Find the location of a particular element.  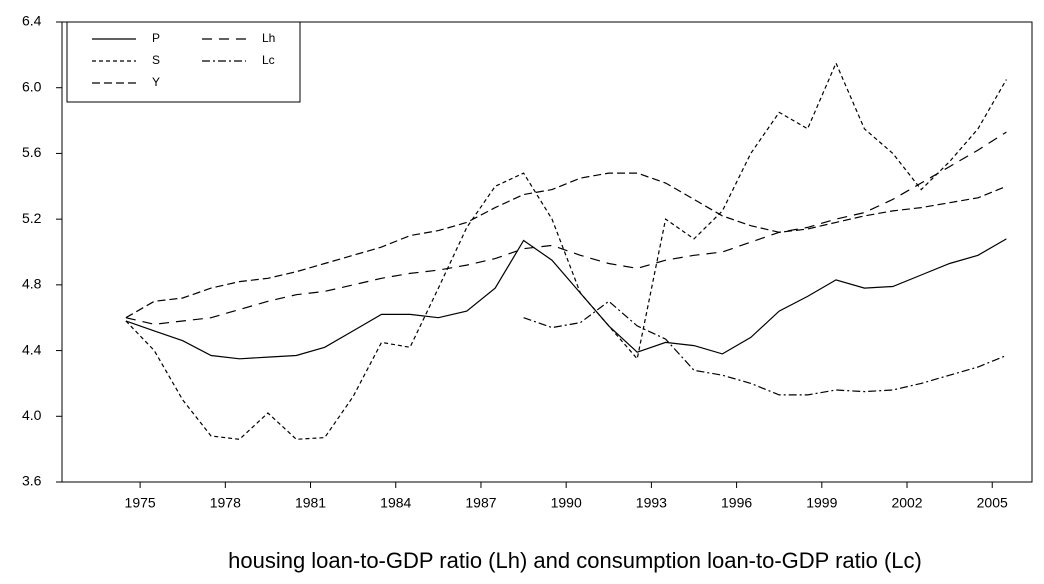

x-tick-label: 1993 is located at coordinates (651, 503).